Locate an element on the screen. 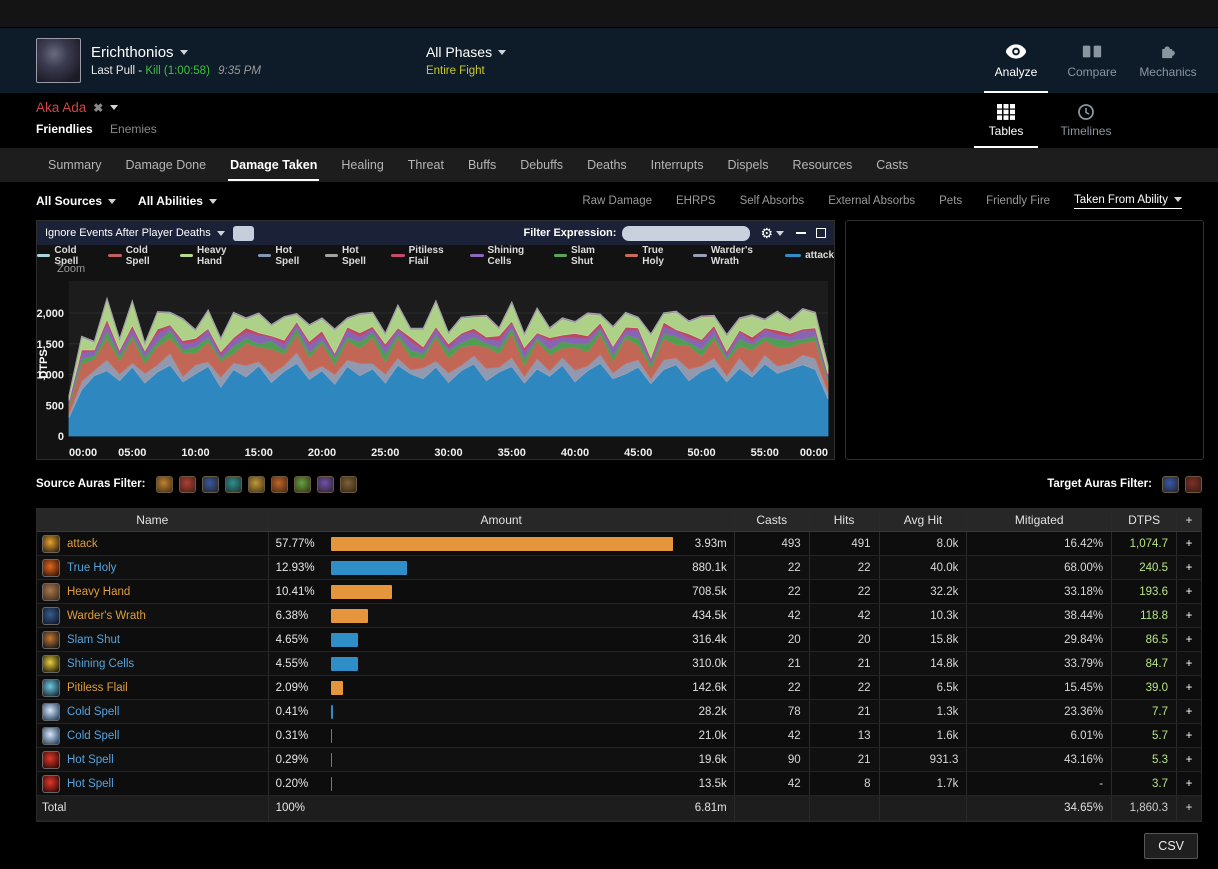 The width and height of the screenshot is (1218, 869). tab-tables: Tables is located at coordinates (1006, 120).